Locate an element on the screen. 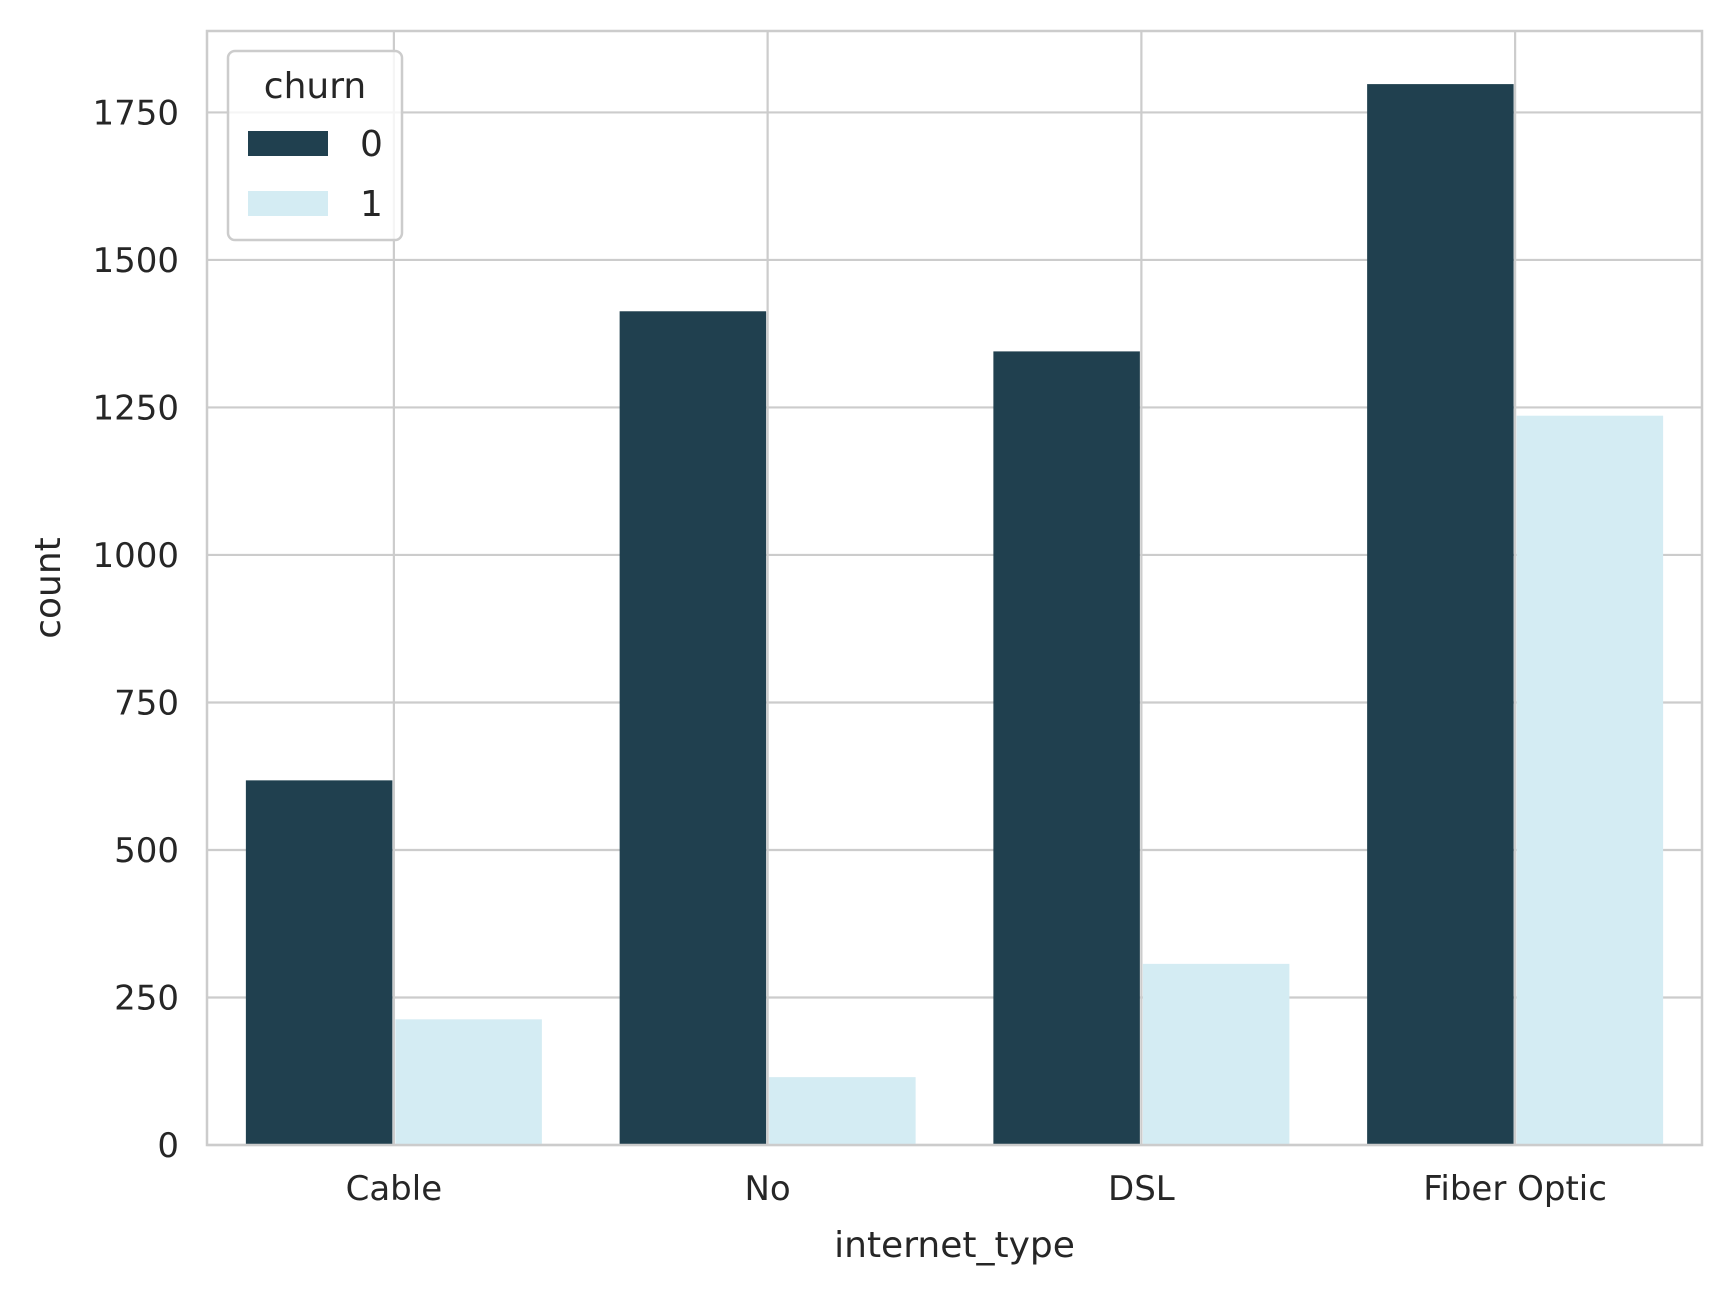  y-tick-labels: 0 250 500 750 1000 1250 1500 1750 is located at coordinates (135, 629).